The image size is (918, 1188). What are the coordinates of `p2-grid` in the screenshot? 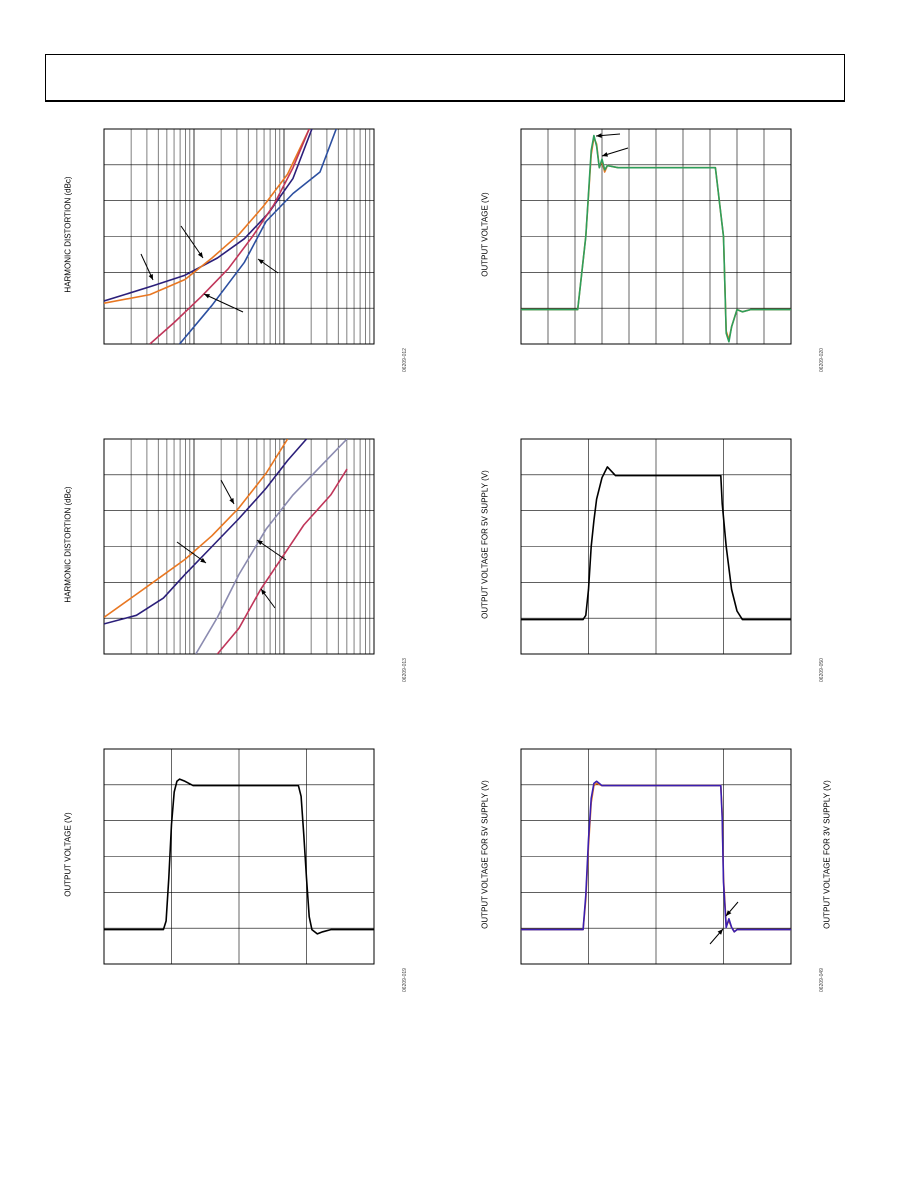 It's located at (656, 236).